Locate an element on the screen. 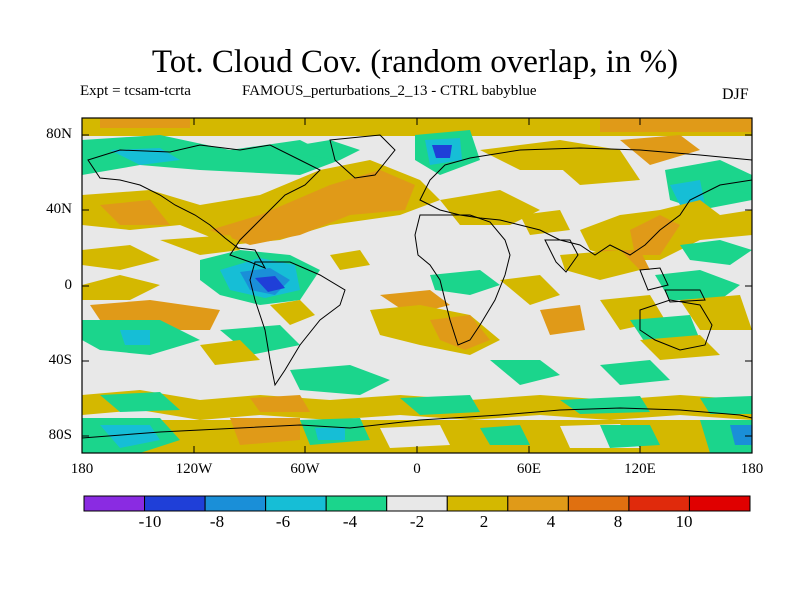  lon-label-0: 0 is located at coordinates (417, 469).